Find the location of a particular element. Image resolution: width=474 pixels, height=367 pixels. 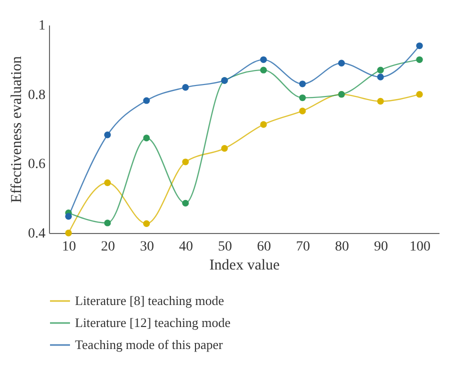

legend-label: Teaching mode of this paper is located at coordinates (149, 344).